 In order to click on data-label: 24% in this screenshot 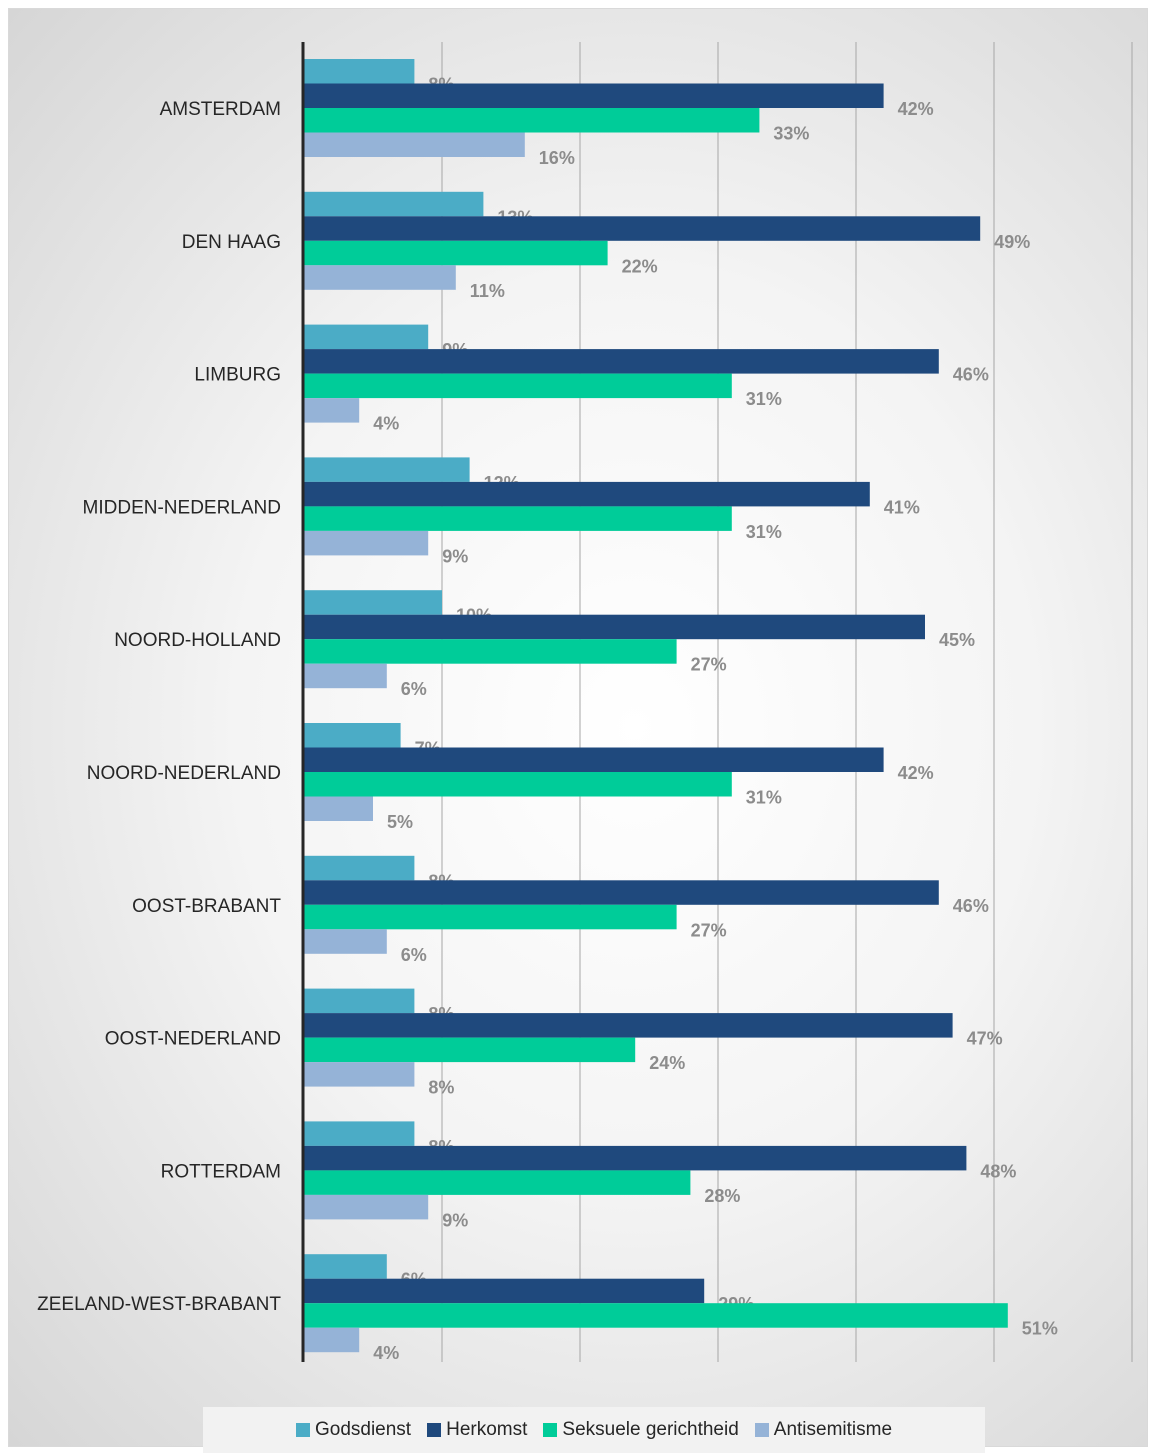, I will do `click(667, 1063)`.